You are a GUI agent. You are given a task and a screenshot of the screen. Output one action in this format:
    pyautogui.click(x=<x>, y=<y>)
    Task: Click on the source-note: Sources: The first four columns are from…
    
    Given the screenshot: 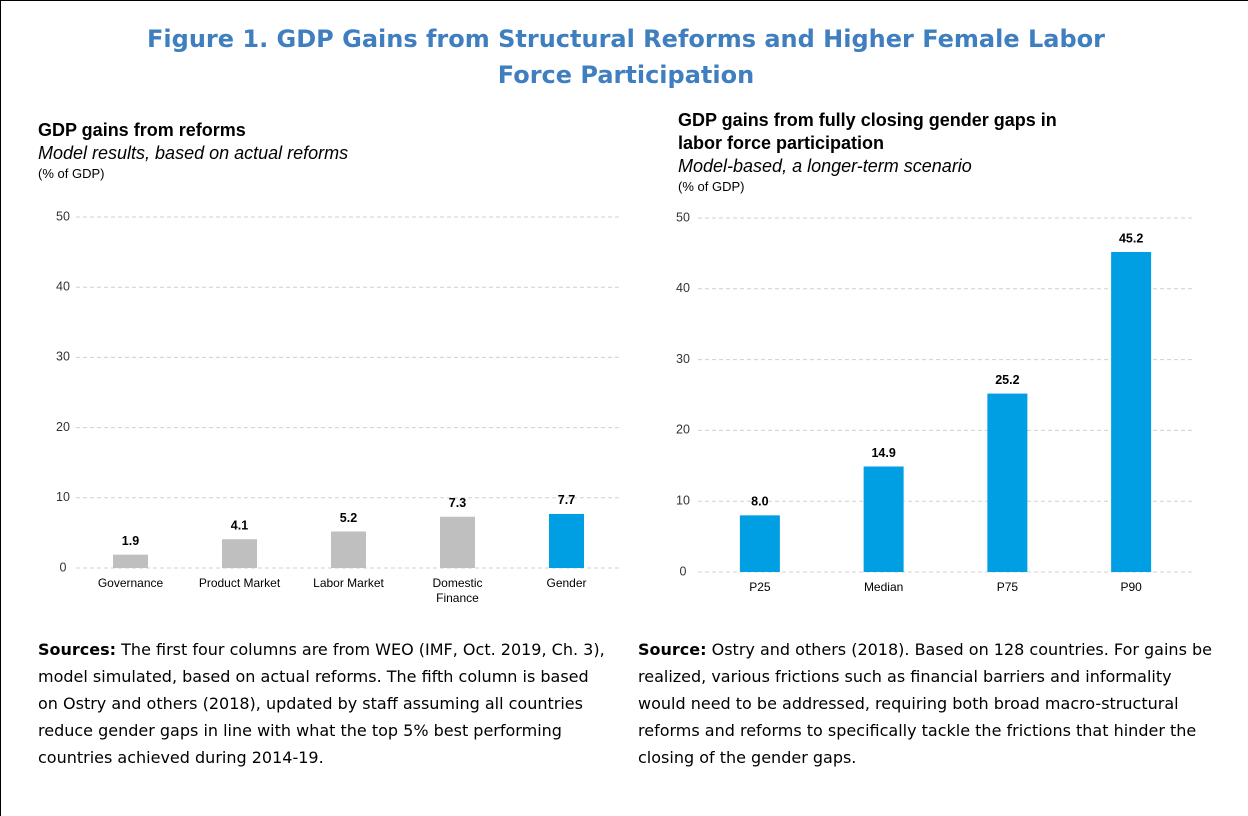 What is the action you would take?
    pyautogui.click(x=325, y=703)
    